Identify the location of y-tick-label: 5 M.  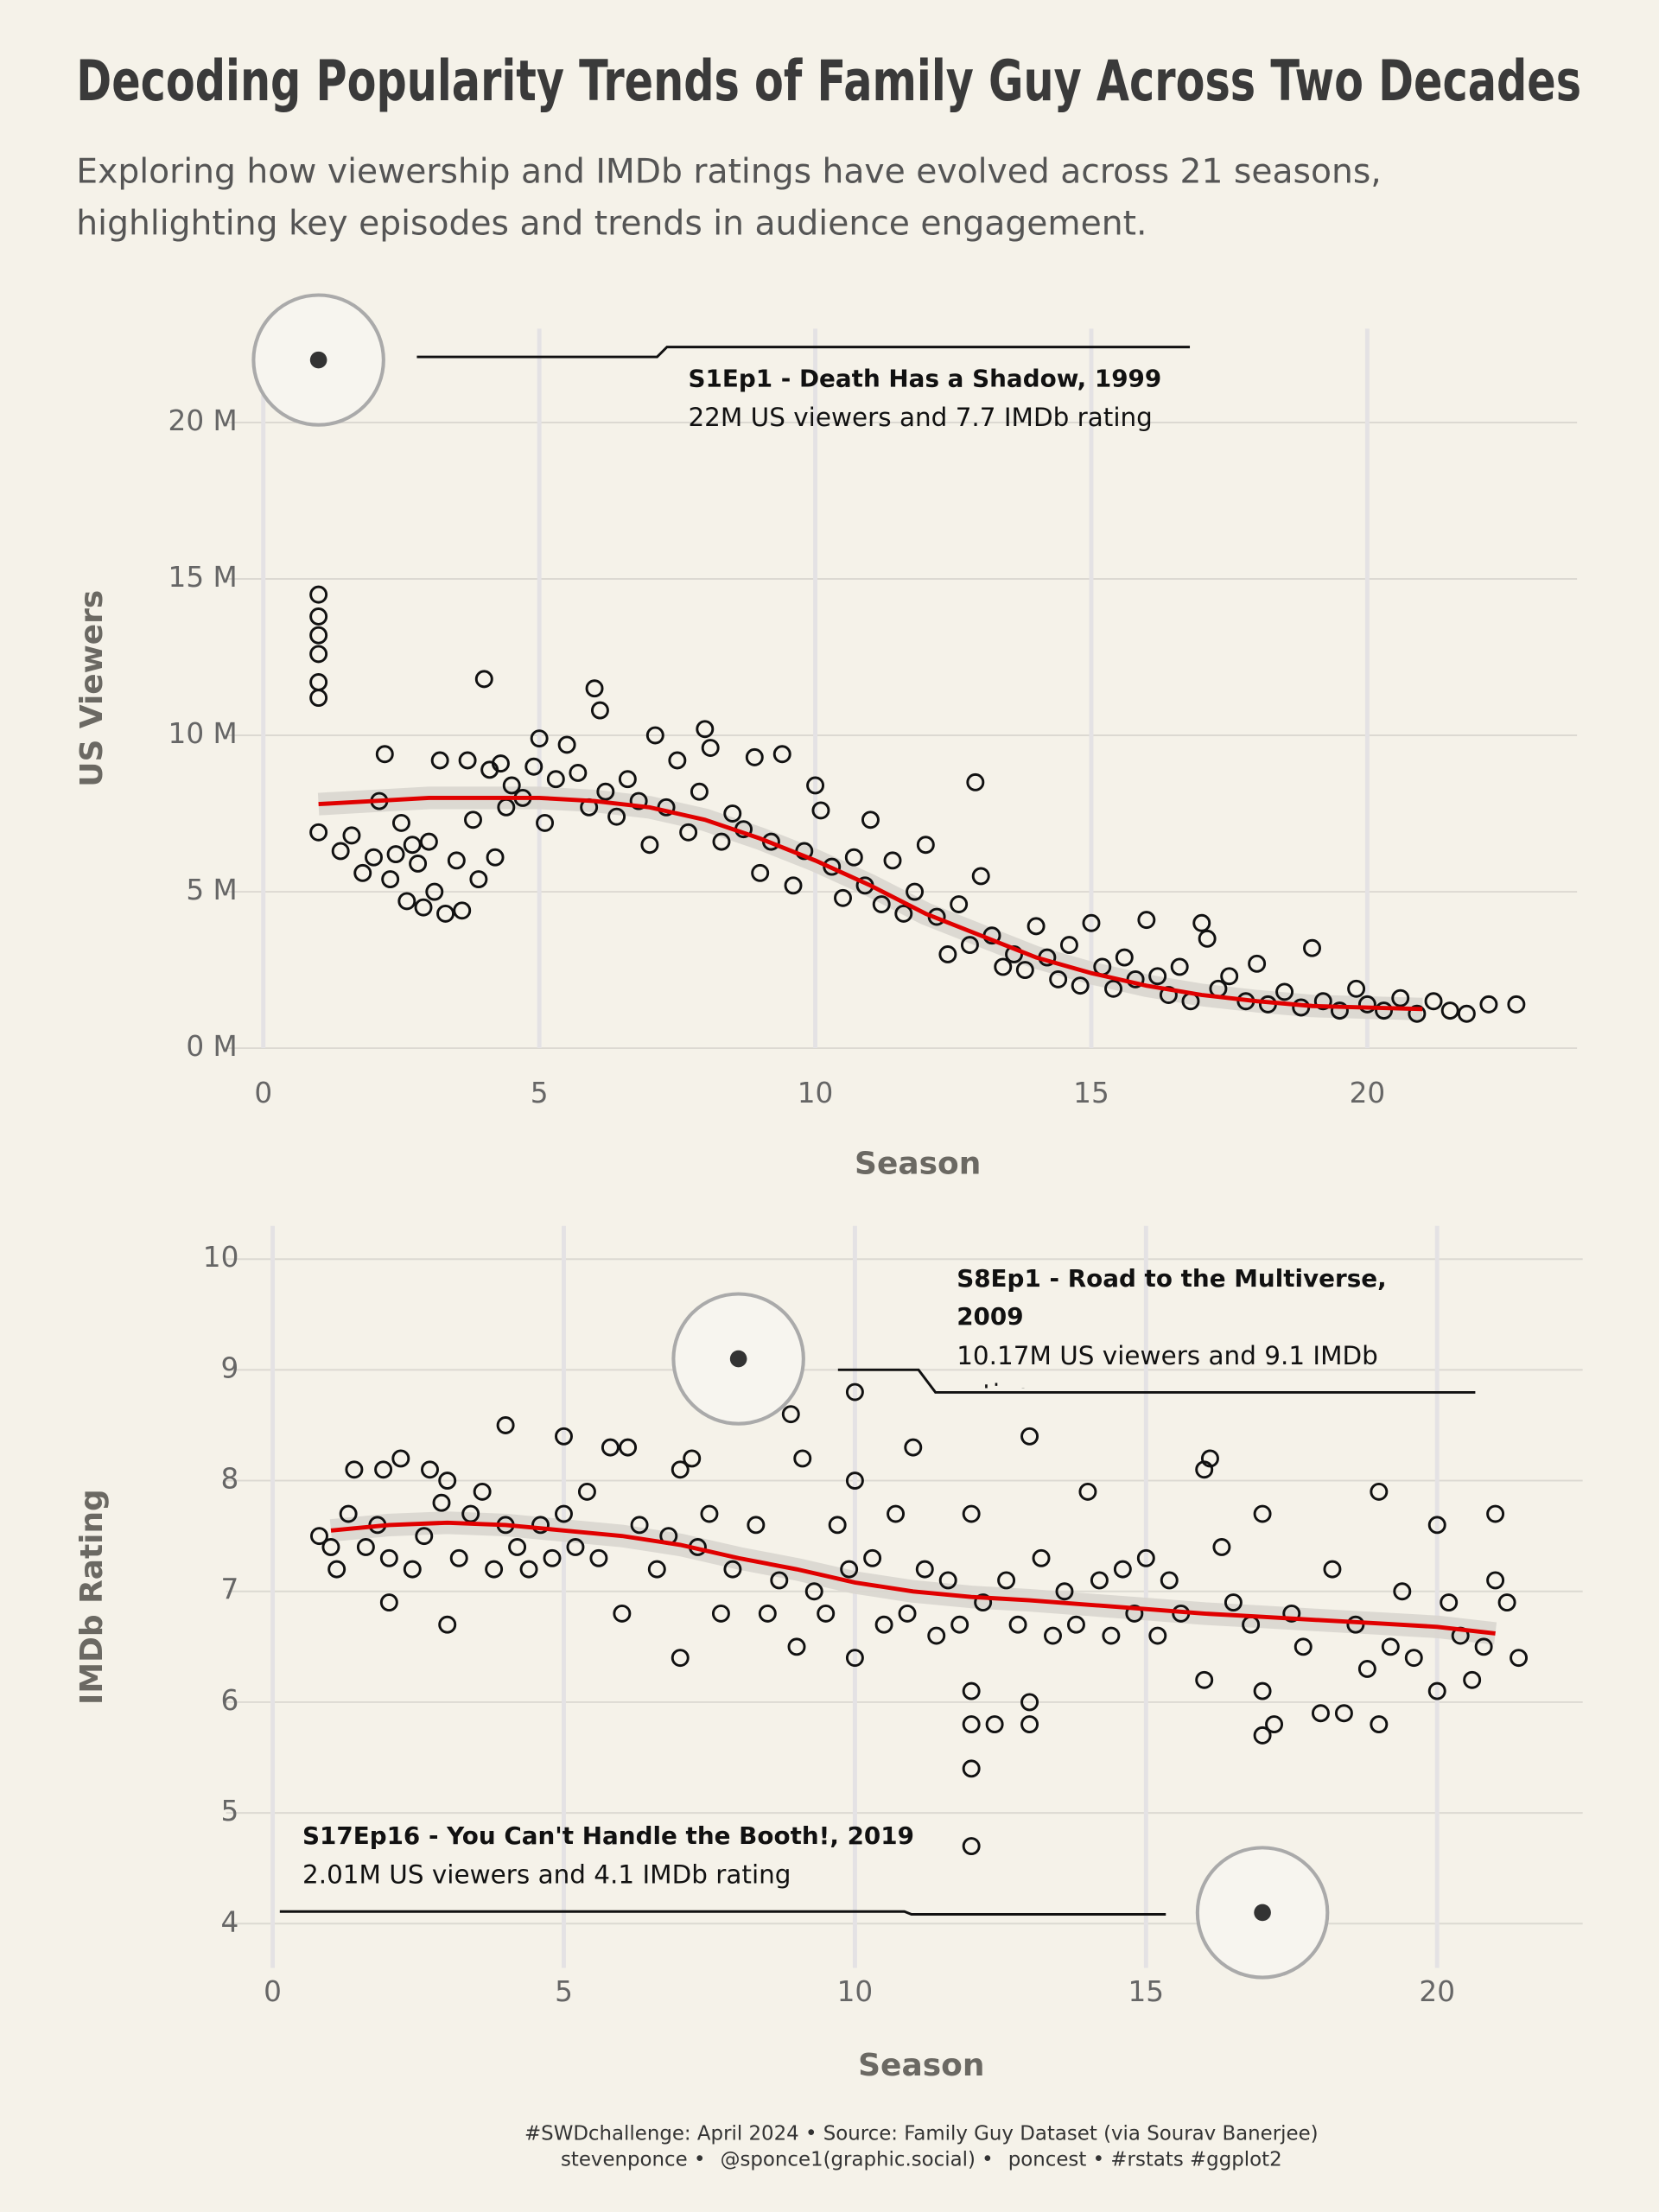
(211, 890).